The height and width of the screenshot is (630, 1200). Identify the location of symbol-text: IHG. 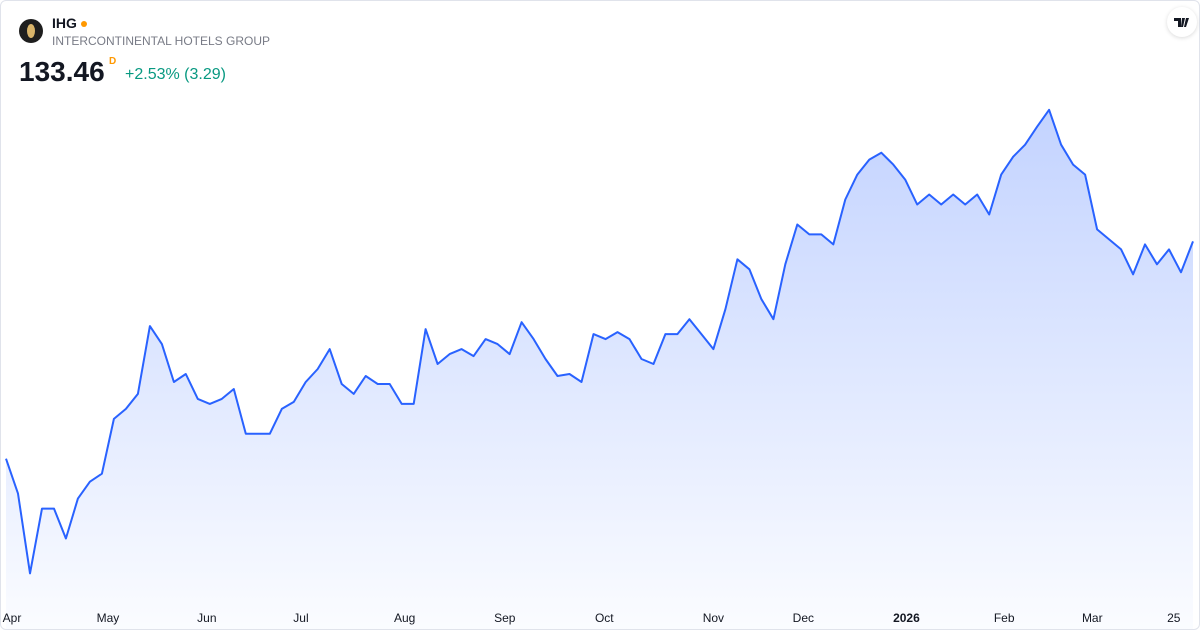
(64, 23).